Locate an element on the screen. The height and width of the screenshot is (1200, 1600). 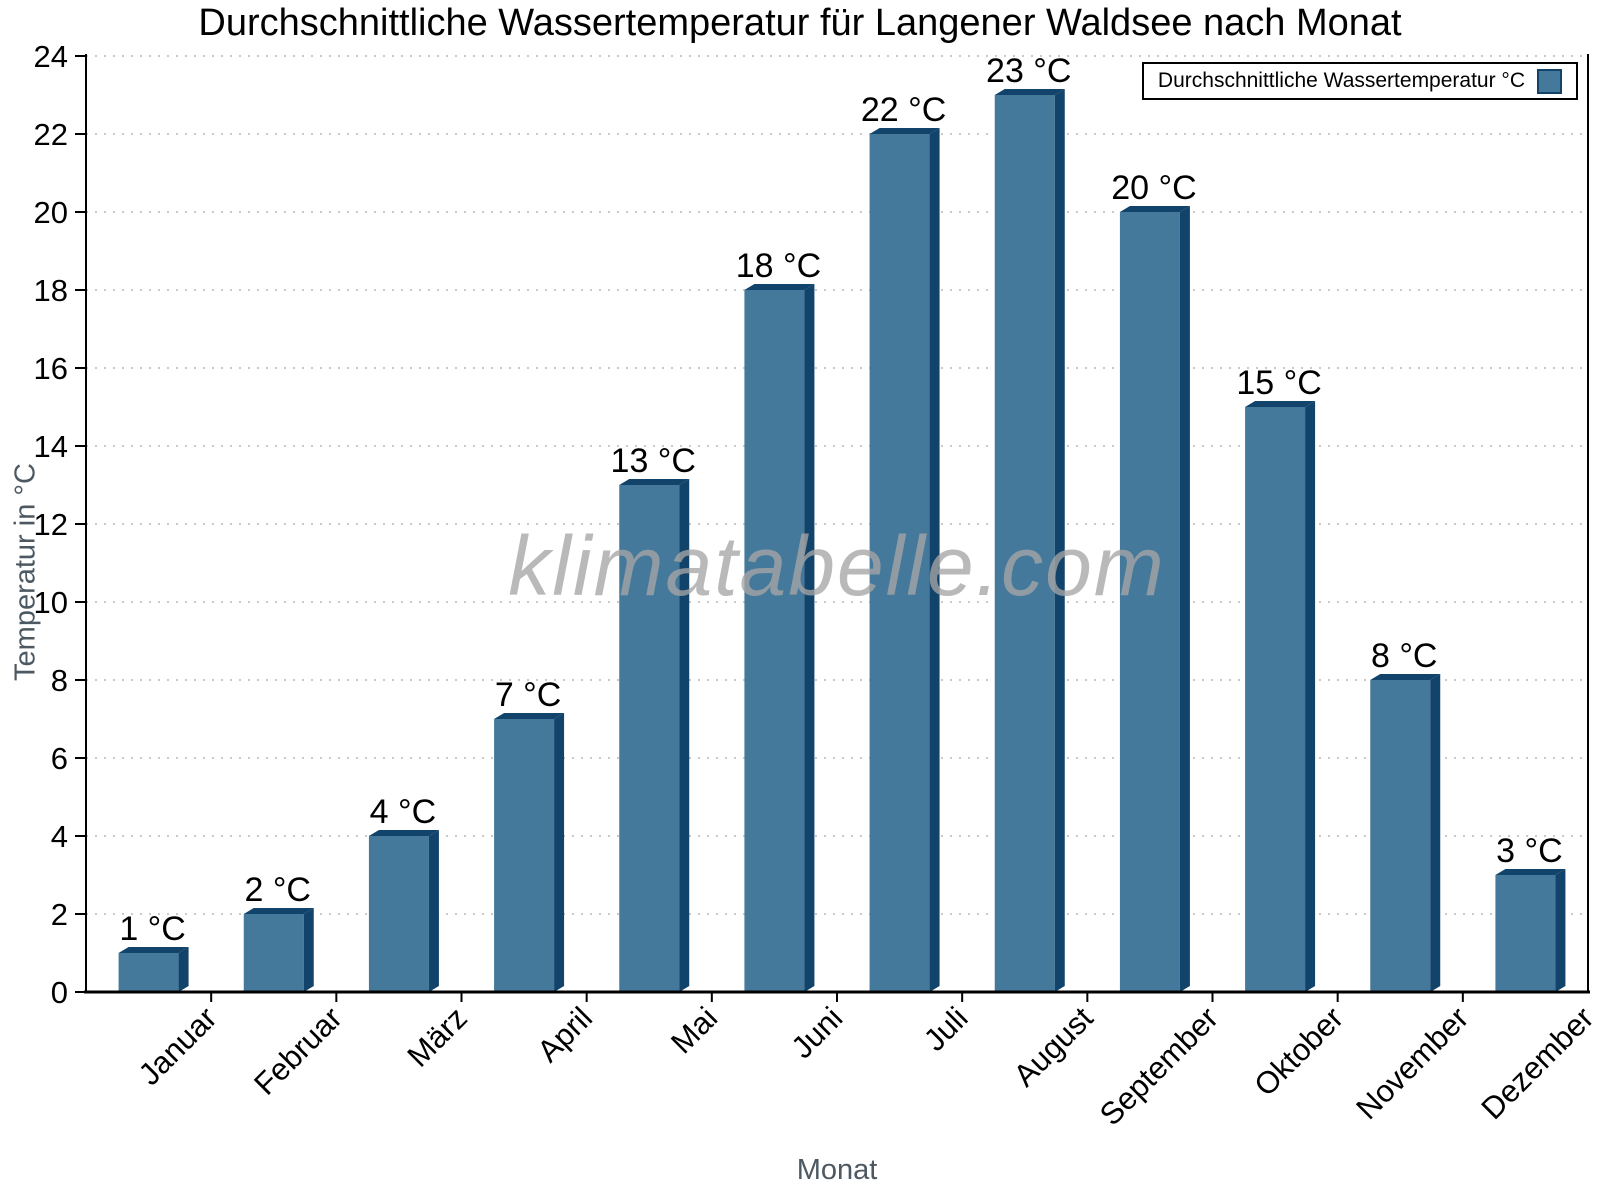
y-tick-label-18: 18 is located at coordinates (51, 290).